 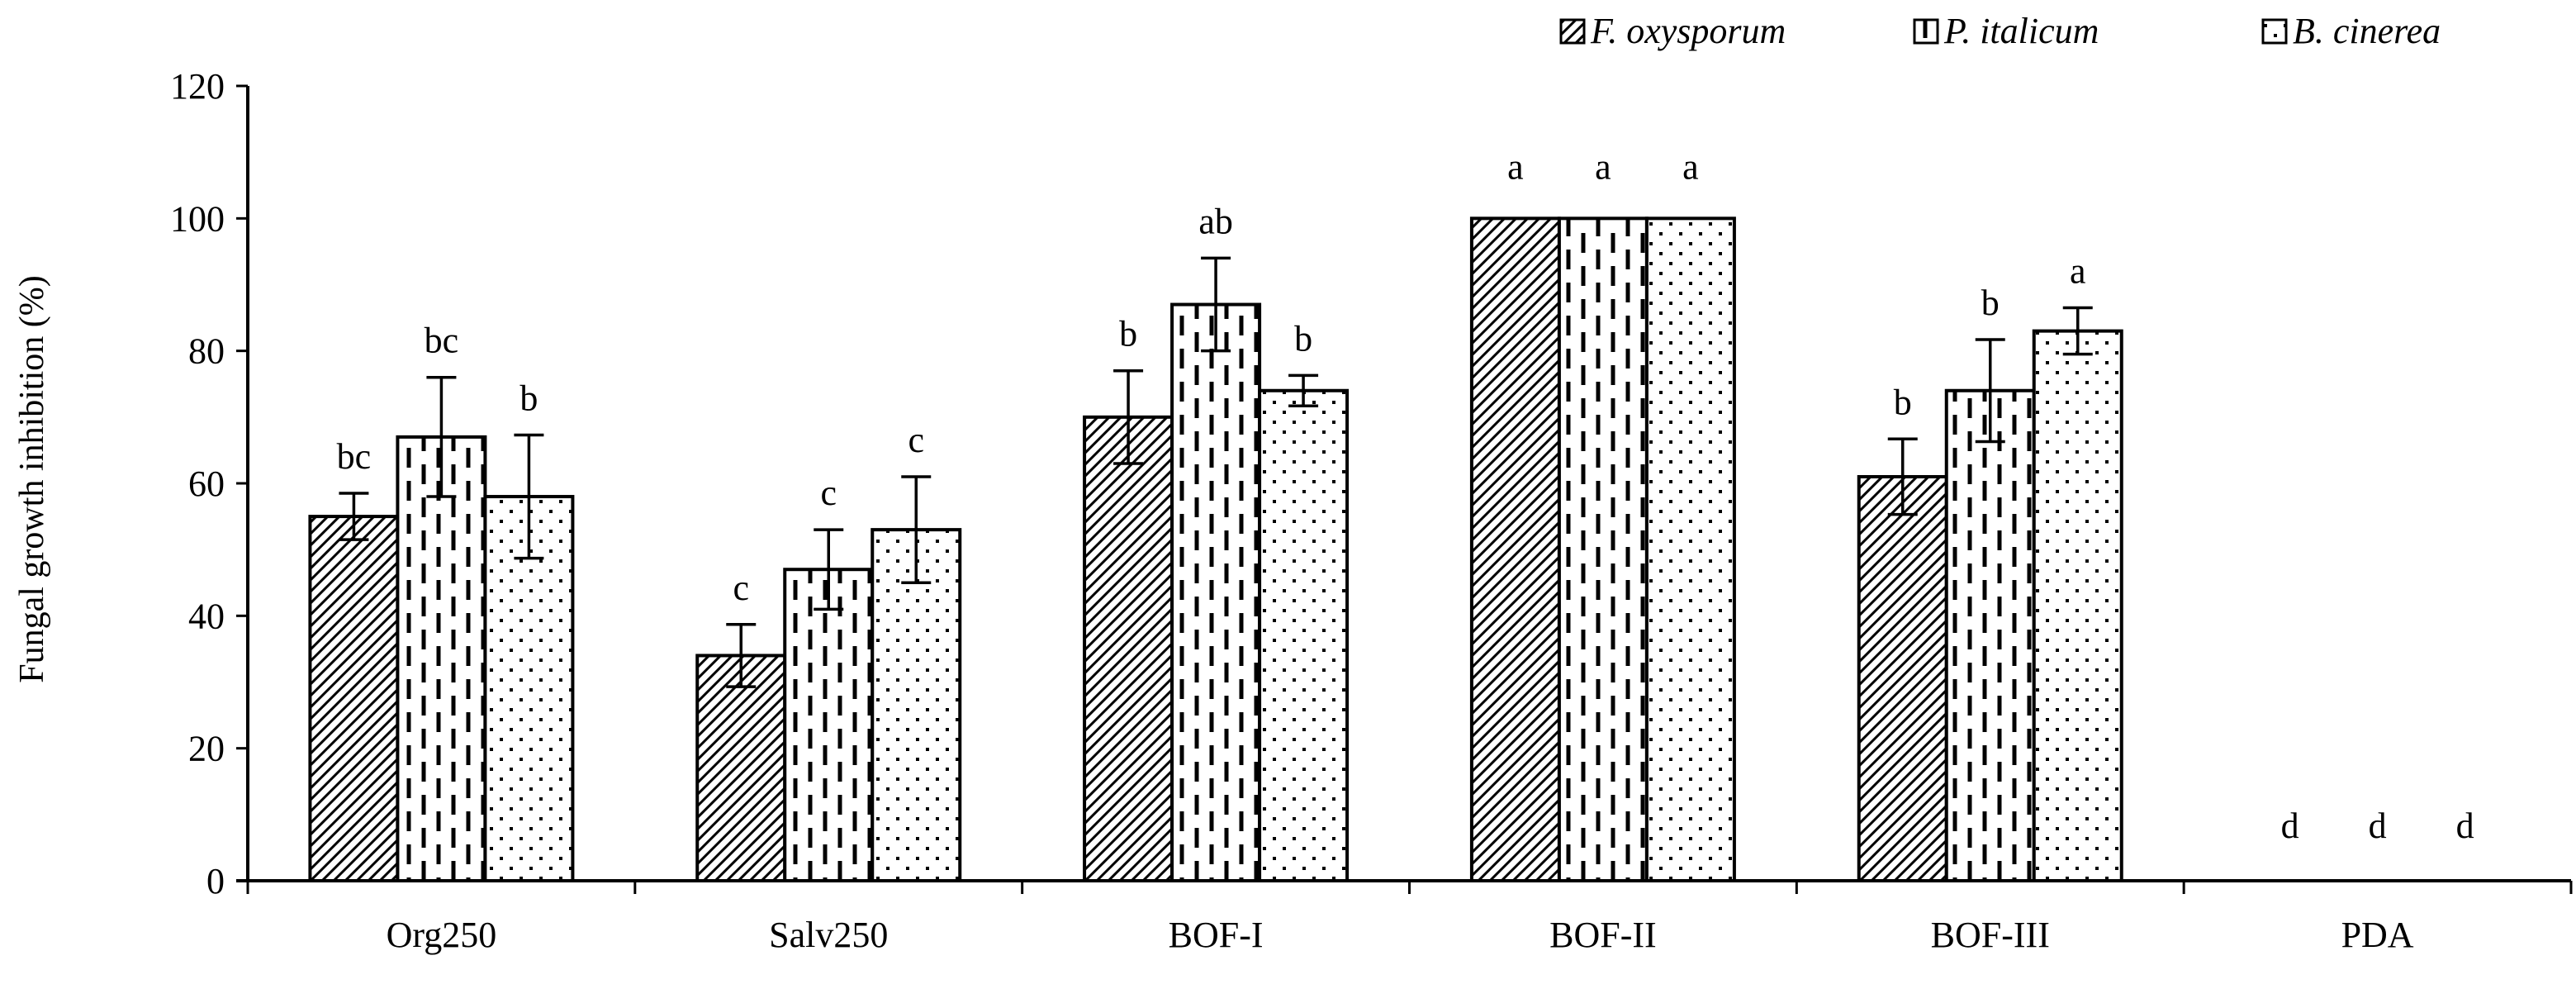 I want to click on x-tick-label: Salv250, so click(x=828, y=935).